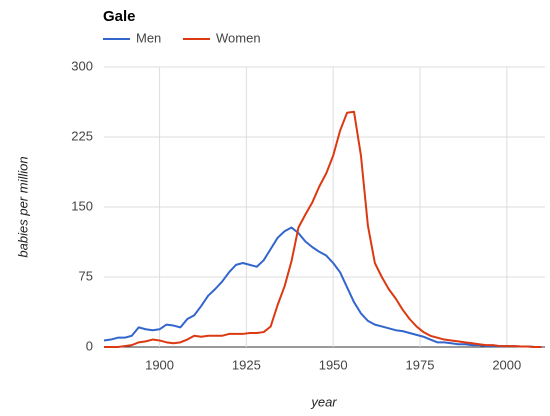 The image size is (550, 416). What do you see at coordinates (82, 65) in the screenshot?
I see `y-tick-label: 300` at bounding box center [82, 65].